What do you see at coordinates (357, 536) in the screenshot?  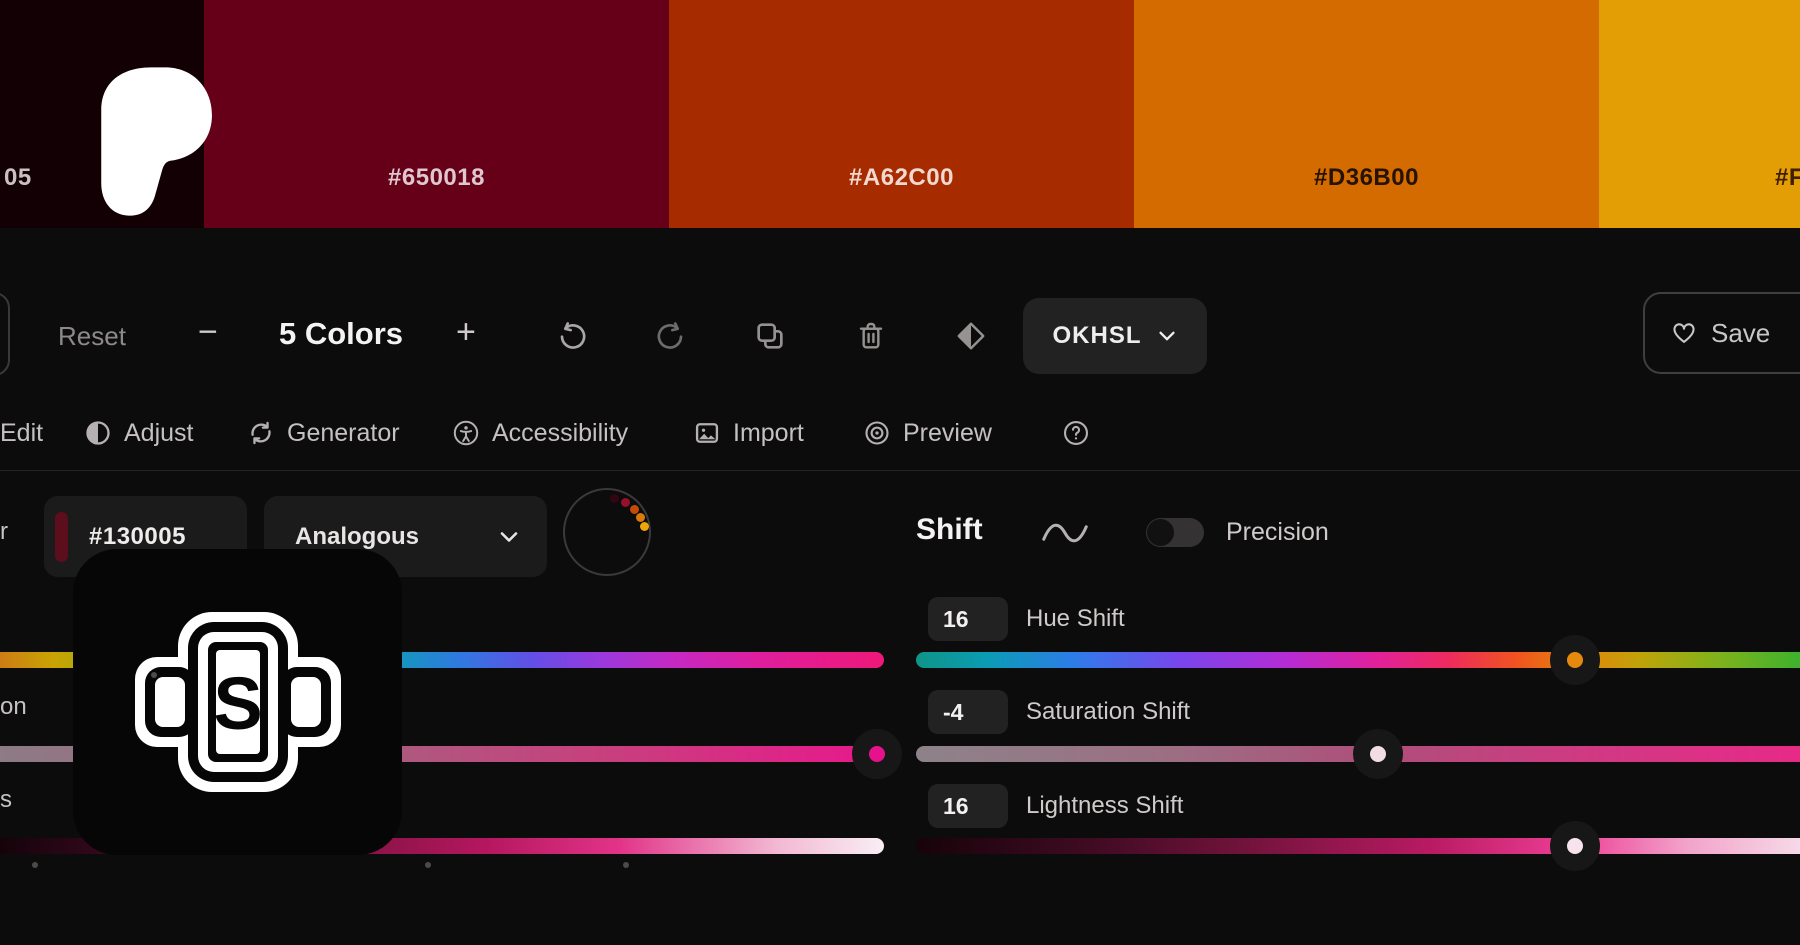 I see `harmony-value: Analogous` at bounding box center [357, 536].